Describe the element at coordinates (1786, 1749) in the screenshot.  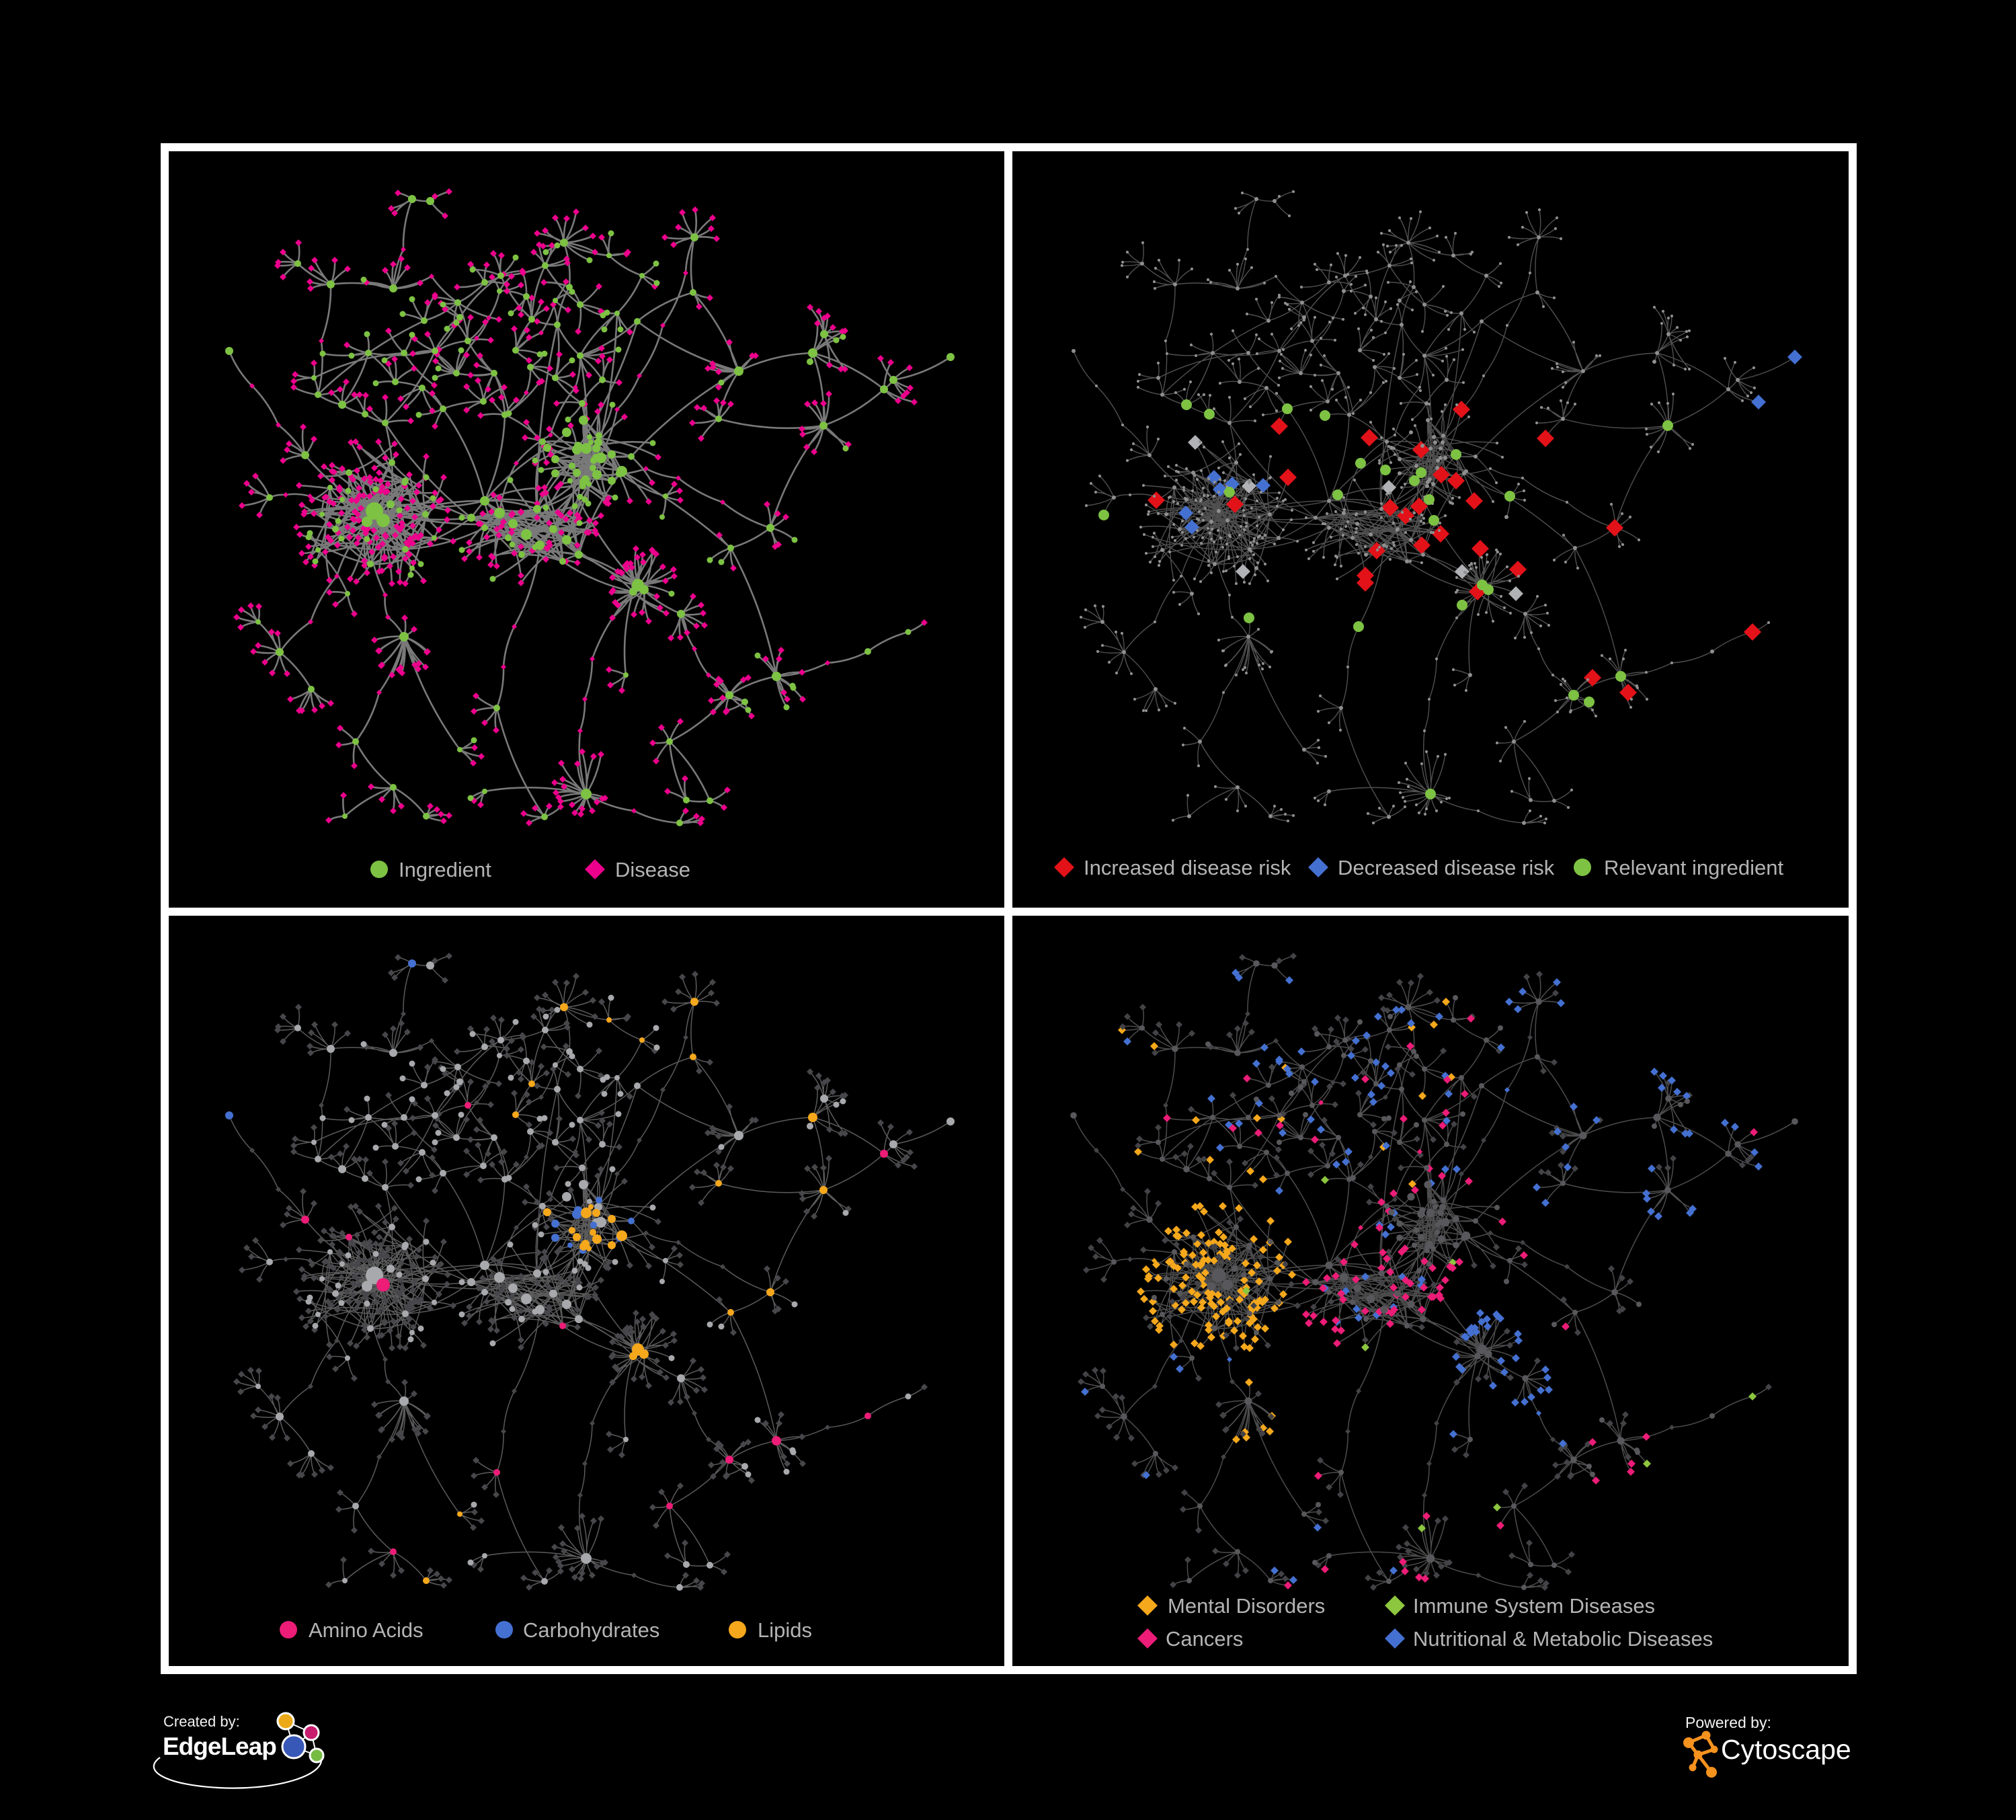
I see `svg-text: Cytoscape` at that location.